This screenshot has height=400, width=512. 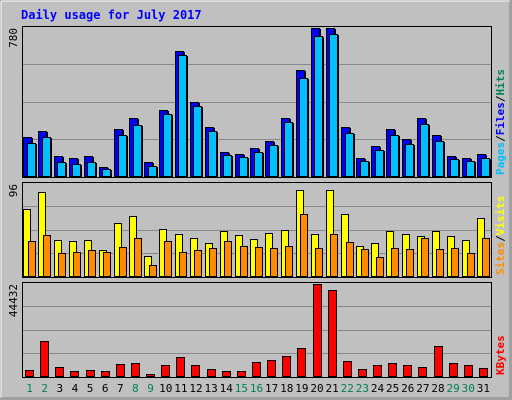 What do you see at coordinates (180, 388) in the screenshot?
I see `x-tick-label-day-11: 11` at bounding box center [180, 388].